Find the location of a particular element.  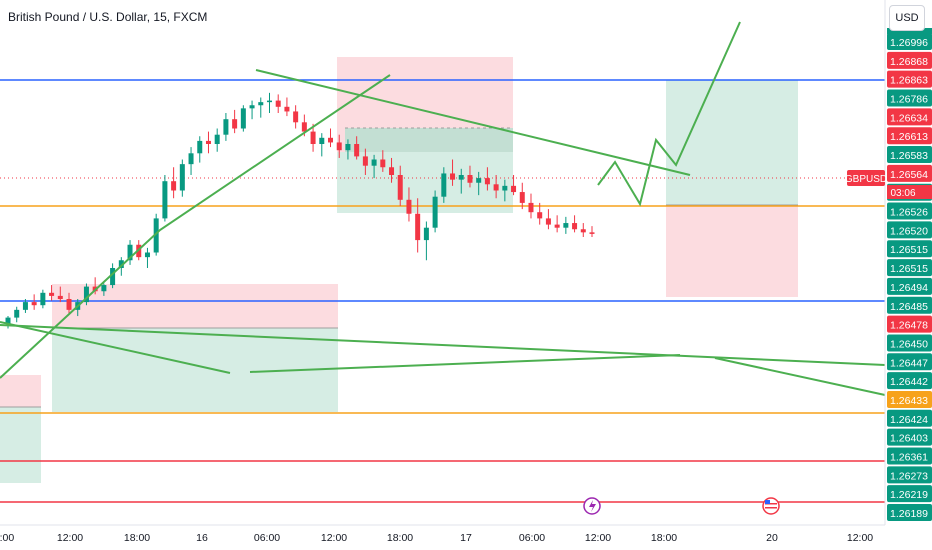

price-label: 1.26786 is located at coordinates (909, 98).